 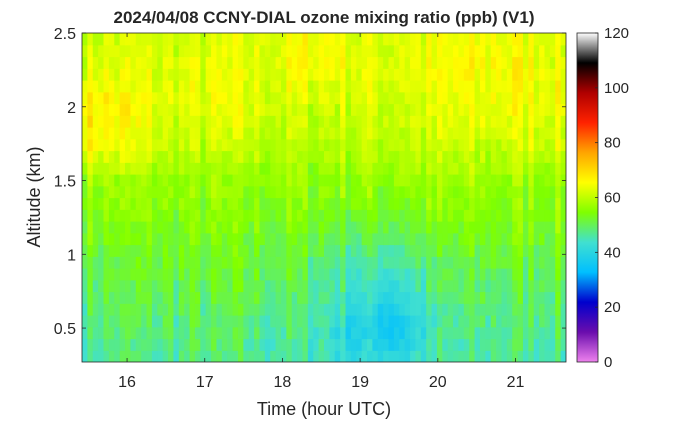 What do you see at coordinates (127, 382) in the screenshot?
I see `x-tick-label: 16` at bounding box center [127, 382].